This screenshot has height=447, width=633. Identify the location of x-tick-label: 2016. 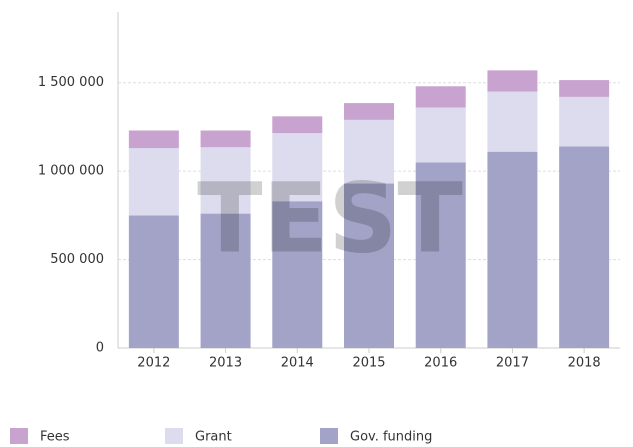
(440, 363).